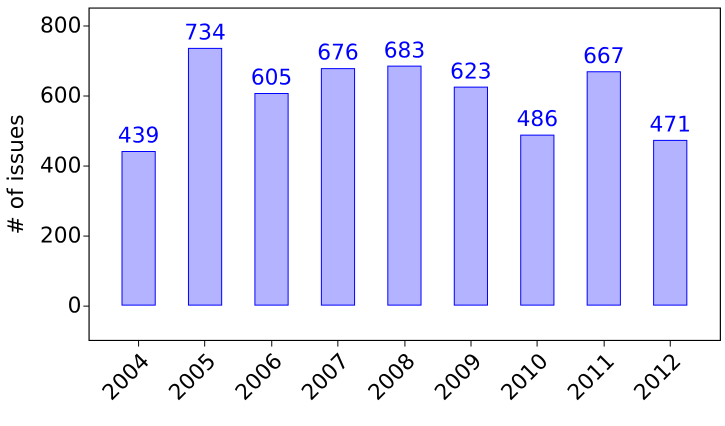 This screenshot has width=725, height=426. Describe the element at coordinates (471, 71) in the screenshot. I see `data-label: 623` at that location.